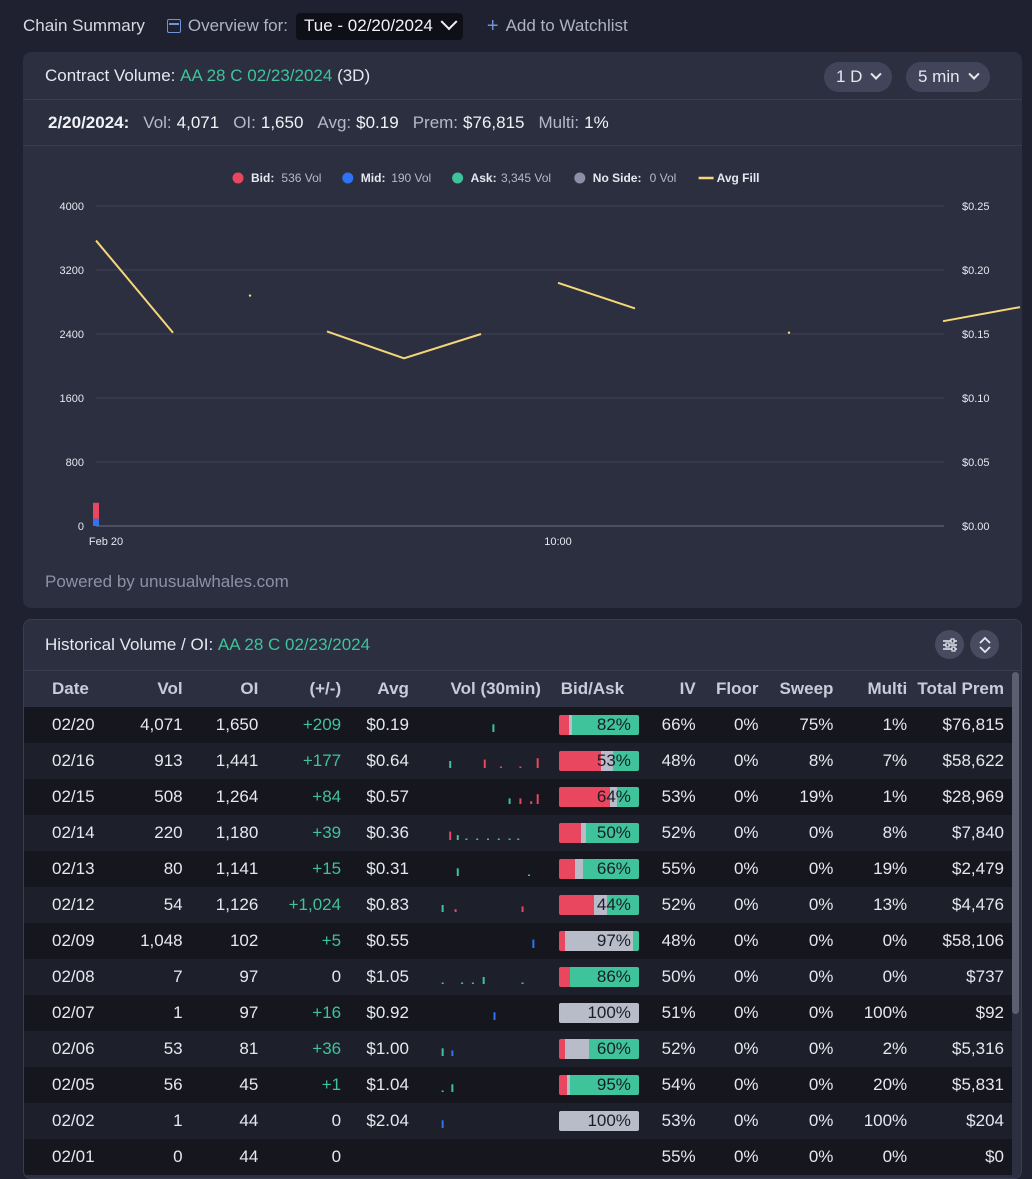 The width and height of the screenshot is (1032, 1179). What do you see at coordinates (518, 1157) in the screenshot?
I see `table-row: 02/01 0 44 0 55% 0% 0% 0% $0` at bounding box center [518, 1157].